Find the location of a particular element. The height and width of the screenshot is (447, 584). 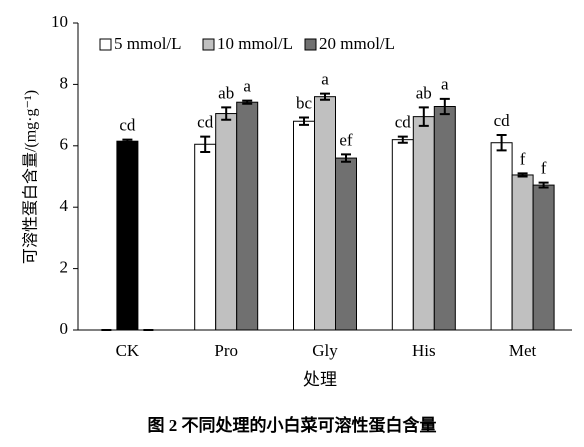

y-axis-label: 可溶性蛋白含量/(mg·g⁻¹) is located at coordinates (31, 177).